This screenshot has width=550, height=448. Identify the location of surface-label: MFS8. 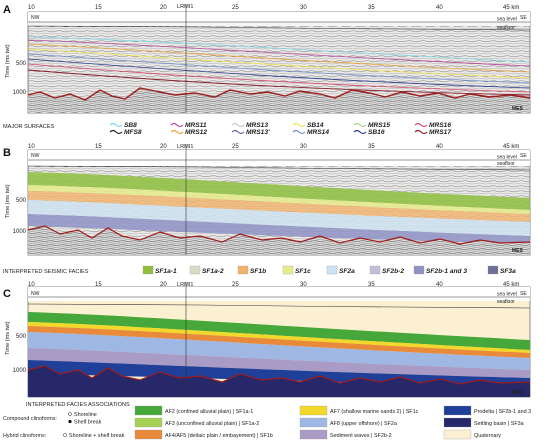
(133, 132).